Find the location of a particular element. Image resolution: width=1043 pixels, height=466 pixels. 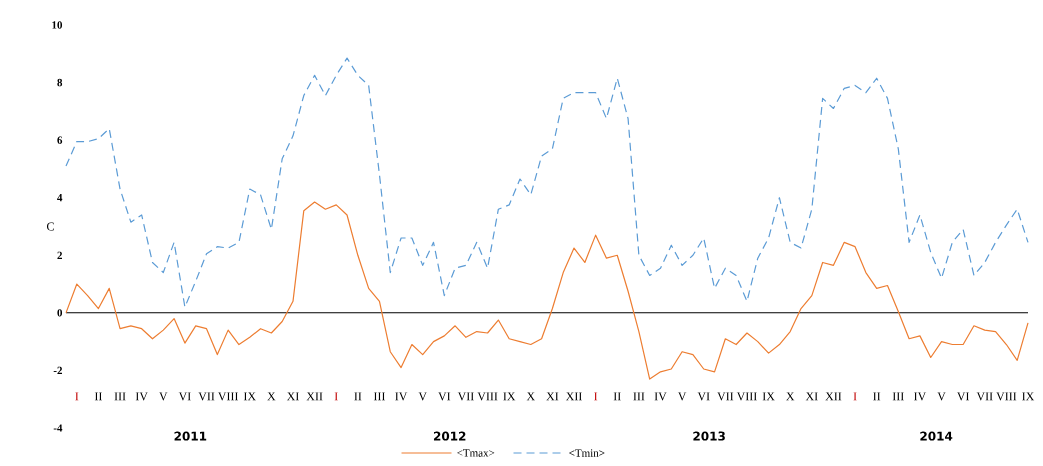

y-tick-label: -4 is located at coordinates (58, 428).